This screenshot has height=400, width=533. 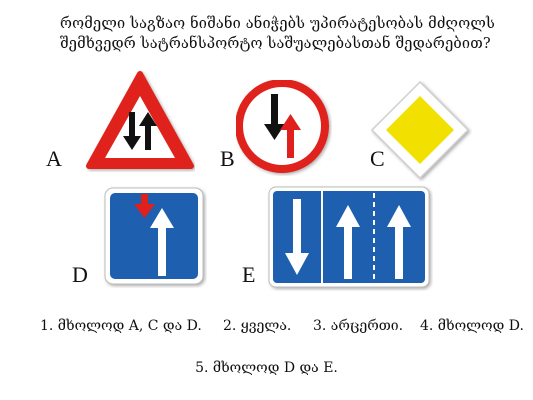 What do you see at coordinates (227, 158) in the screenshot?
I see `sign-label-b: B` at bounding box center [227, 158].